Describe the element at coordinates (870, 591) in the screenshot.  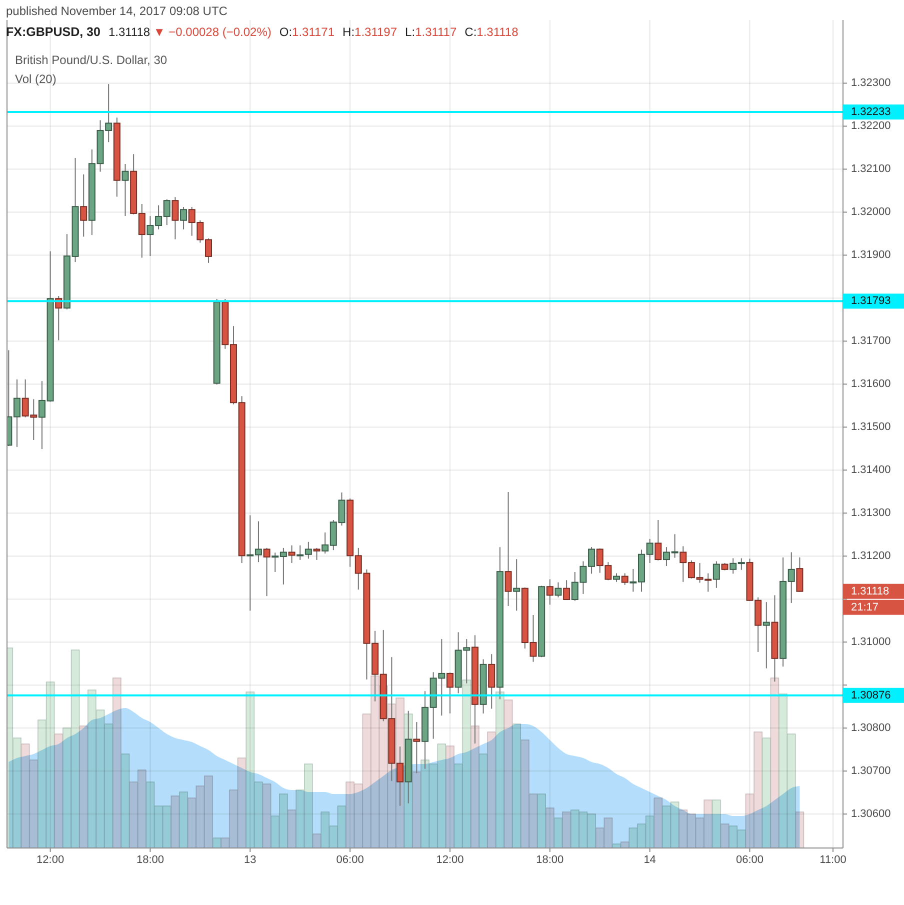
I see `text: 1.31118` at that location.